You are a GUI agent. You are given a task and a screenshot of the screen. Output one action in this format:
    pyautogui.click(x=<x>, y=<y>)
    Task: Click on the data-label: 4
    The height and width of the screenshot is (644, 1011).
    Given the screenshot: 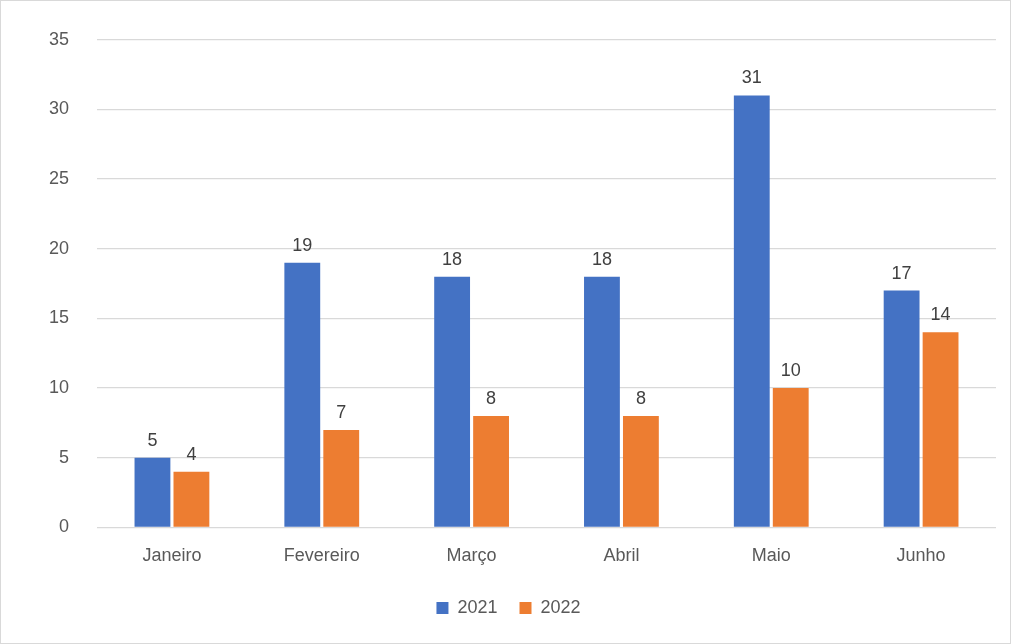 What is the action you would take?
    pyautogui.click(x=191, y=453)
    